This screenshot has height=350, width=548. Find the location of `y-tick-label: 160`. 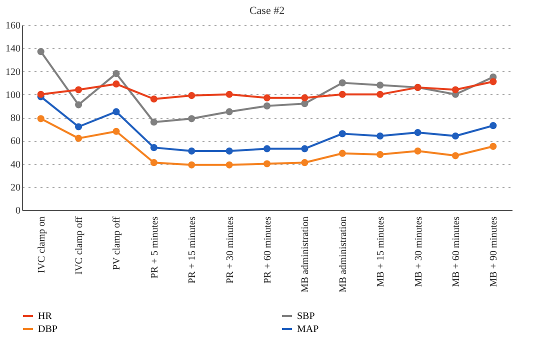

y-tick-label: 160 is located at coordinates (13, 26).